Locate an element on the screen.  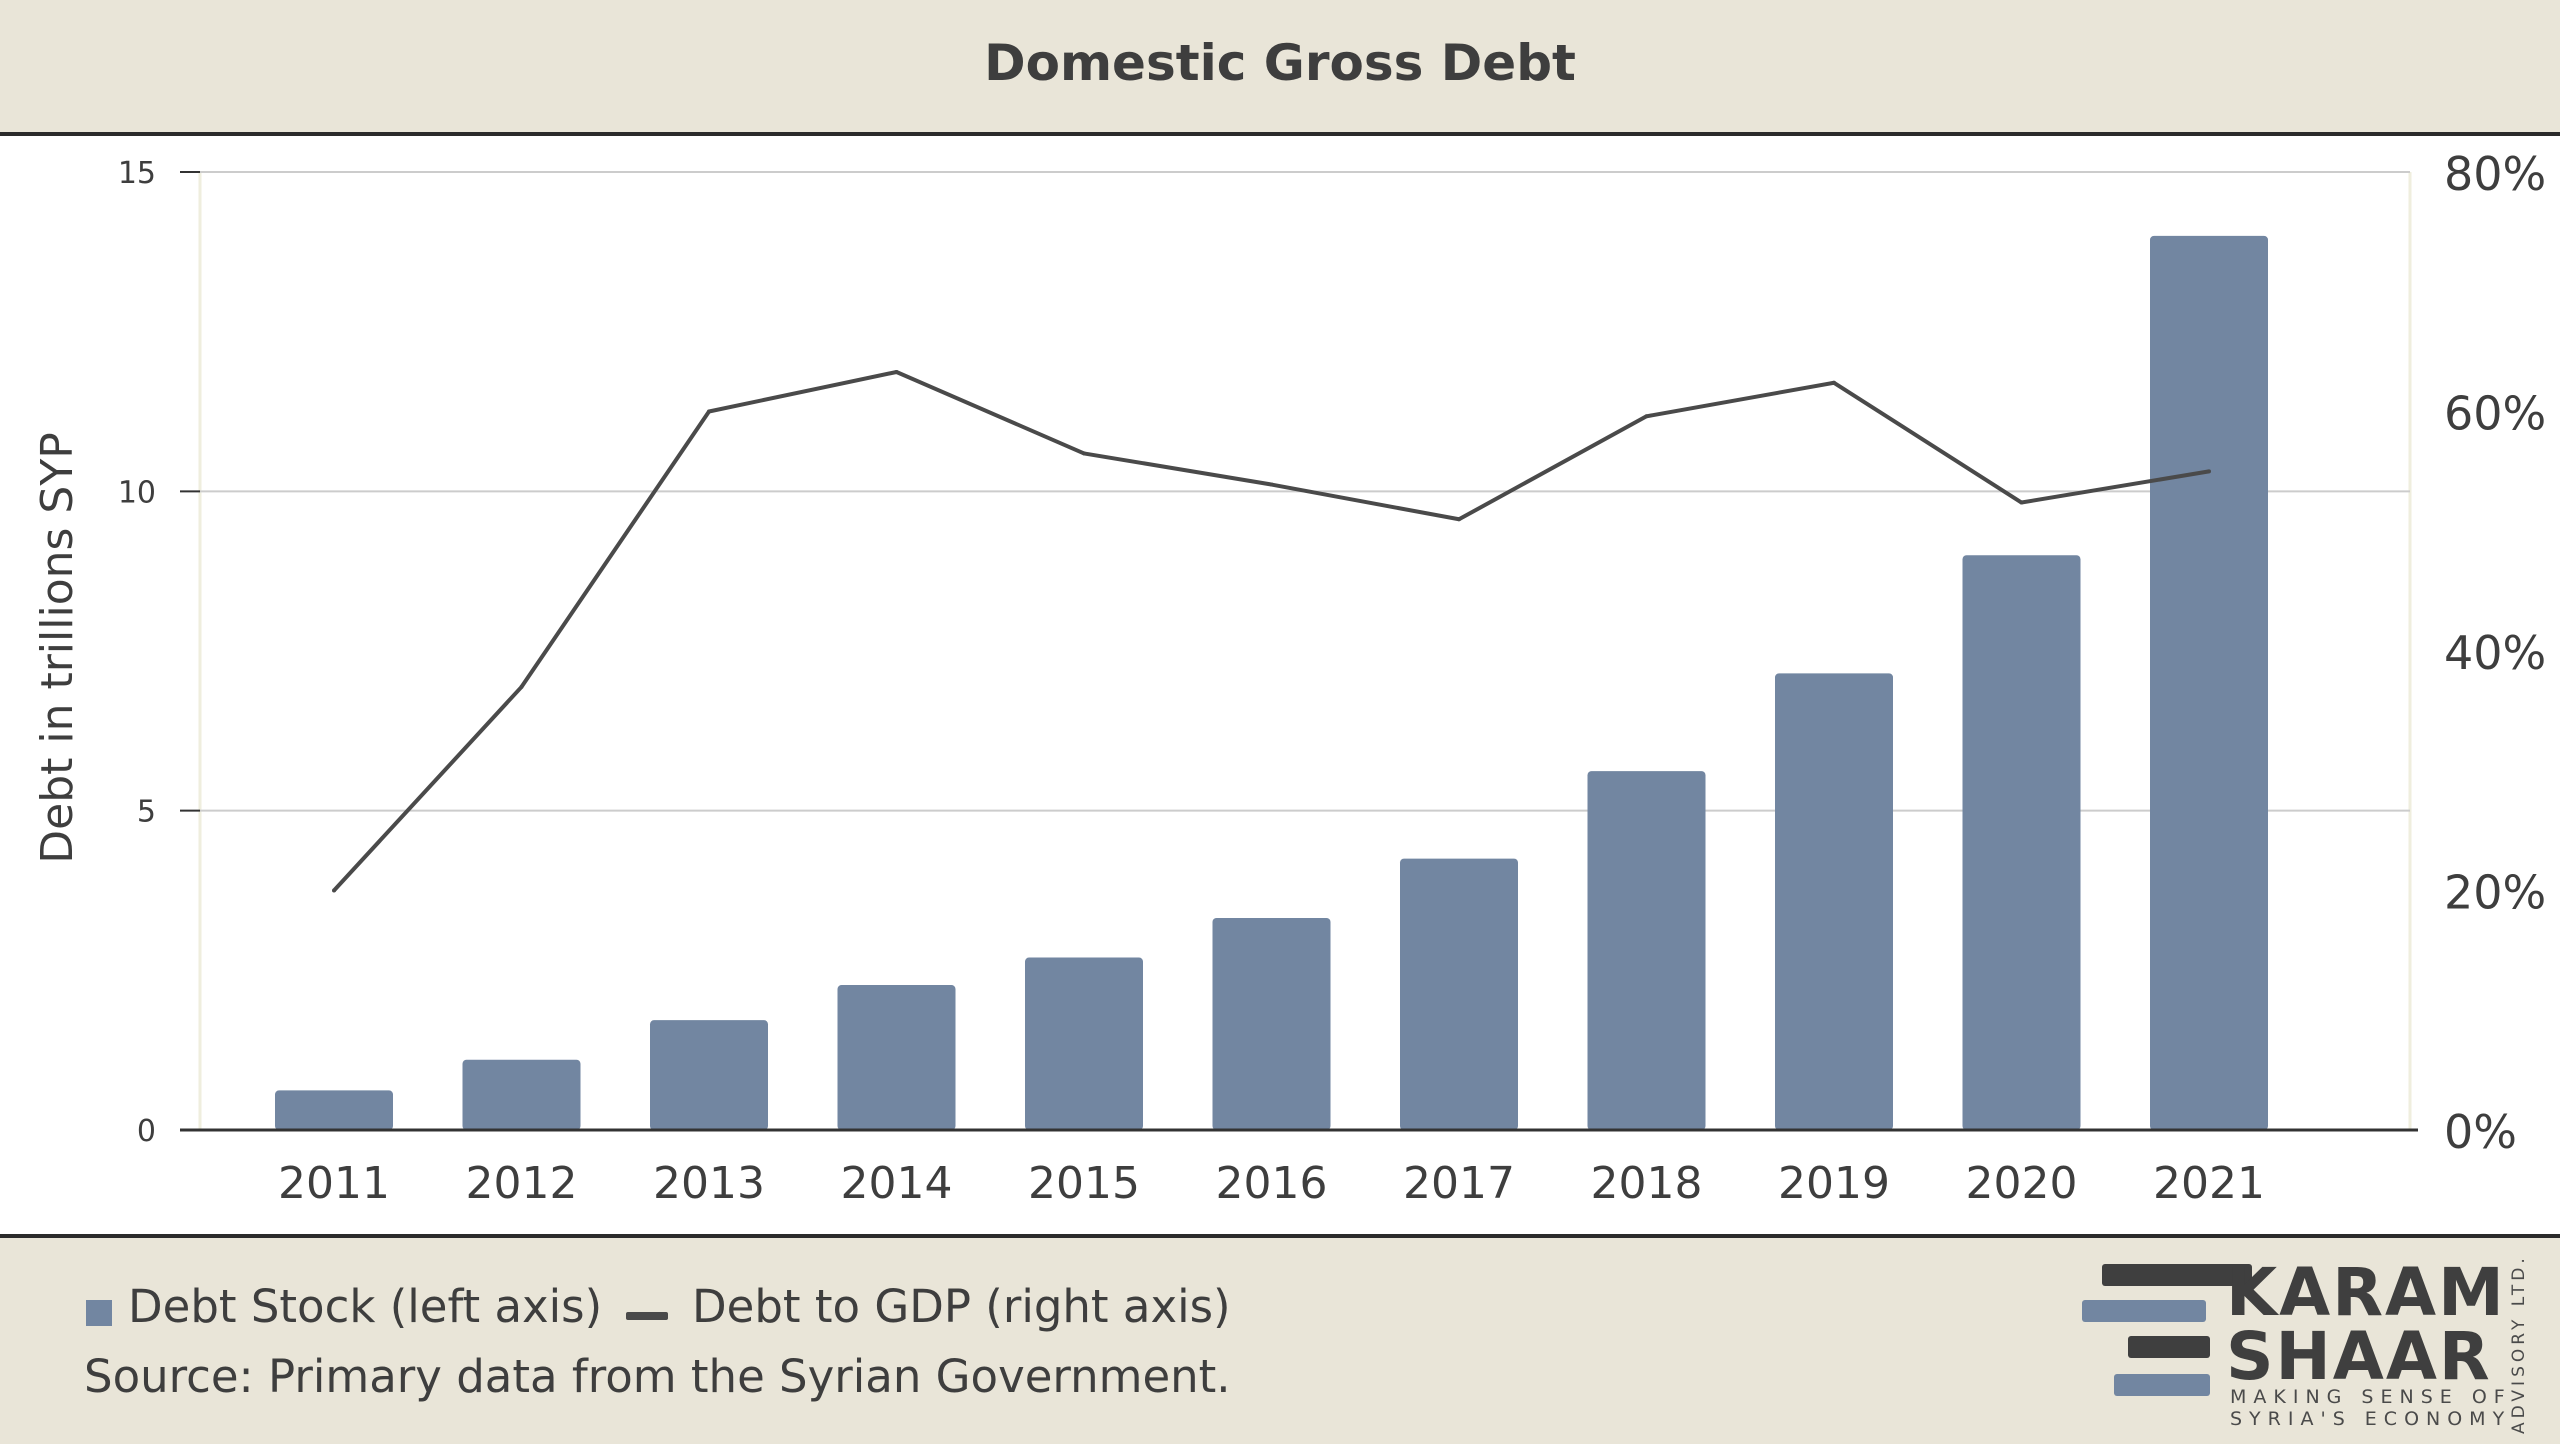
line-point-2019 is located at coordinates (1834, 382).